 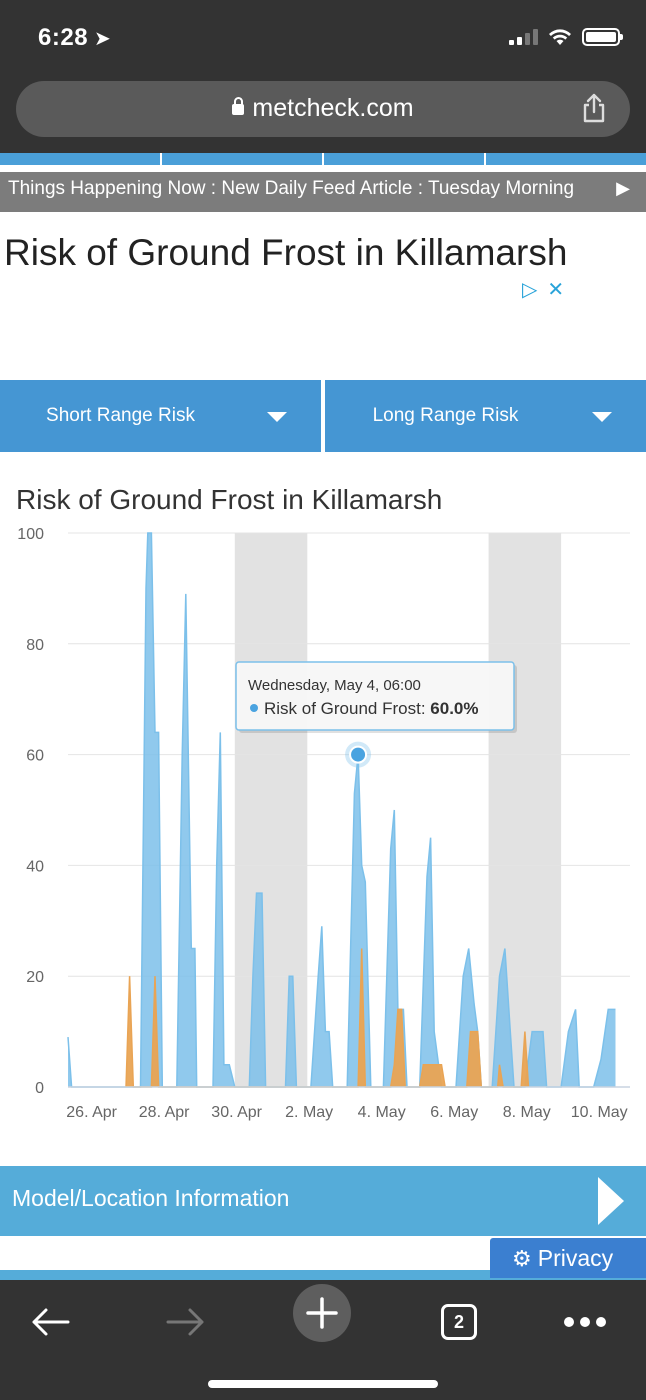 I want to click on y-tick-label: 20, so click(x=35, y=977).